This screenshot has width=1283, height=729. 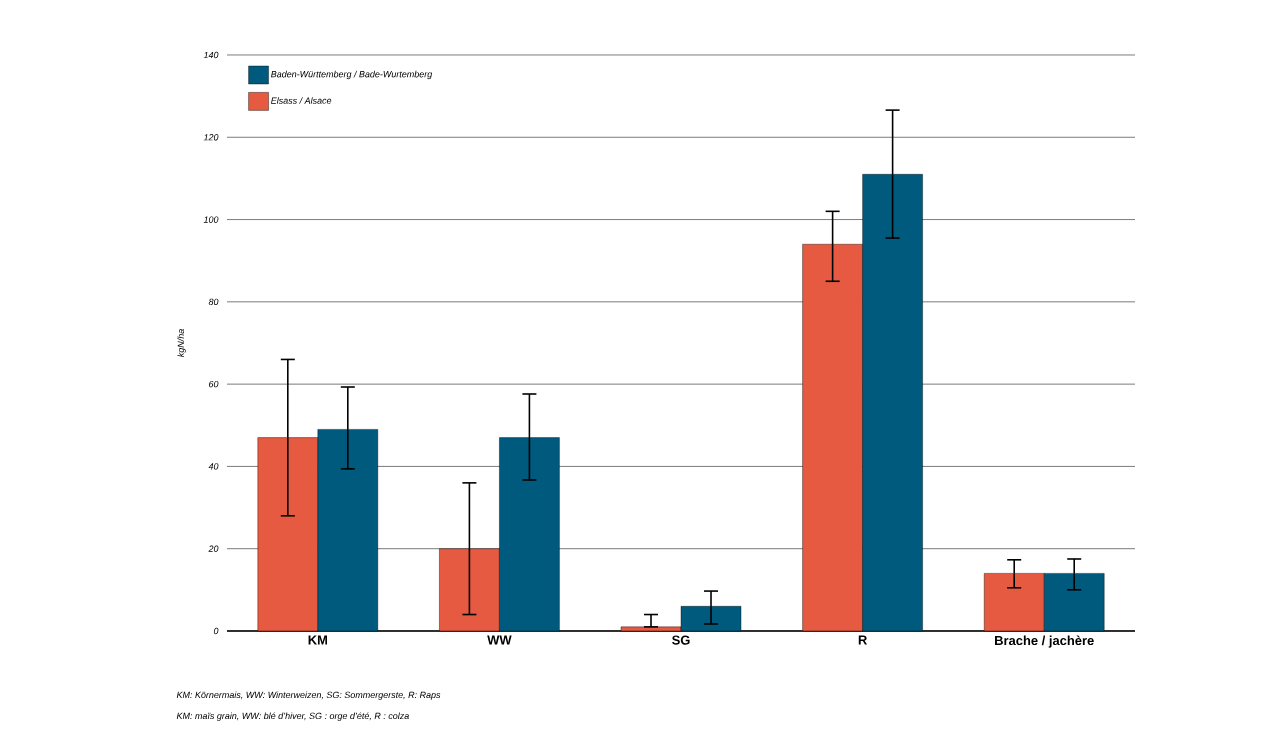 What do you see at coordinates (292, 716) in the screenshot?
I see `text: KM: maïs grain, WW: blé d’hiver, SG : orge d’été, R : colza` at bounding box center [292, 716].